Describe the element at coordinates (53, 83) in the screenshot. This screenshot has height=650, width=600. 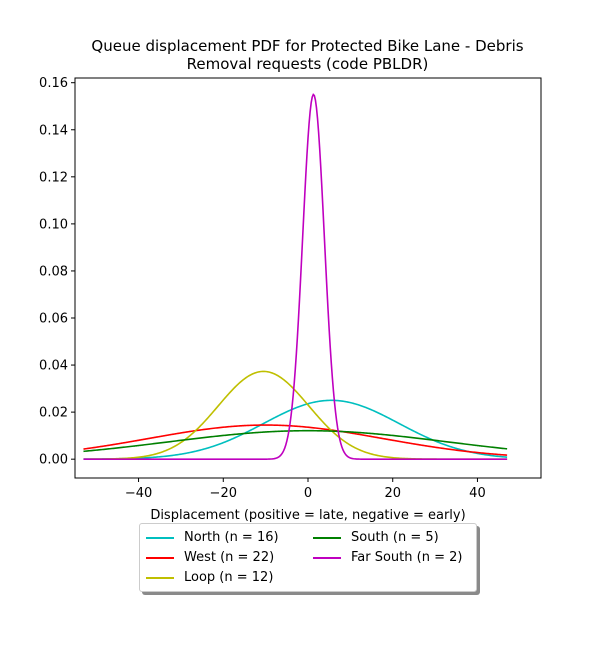
I see `y-tick-label: 0.16` at that location.